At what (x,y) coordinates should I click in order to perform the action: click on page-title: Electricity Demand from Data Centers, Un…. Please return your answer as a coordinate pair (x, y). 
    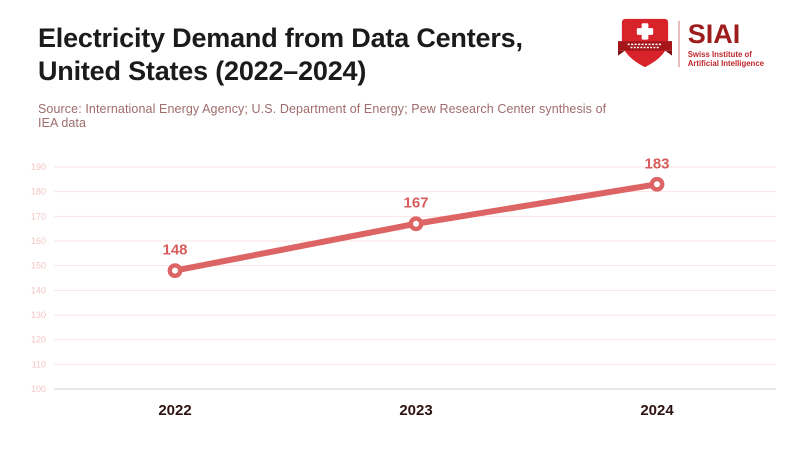
    Looking at the image, I should click on (328, 55).